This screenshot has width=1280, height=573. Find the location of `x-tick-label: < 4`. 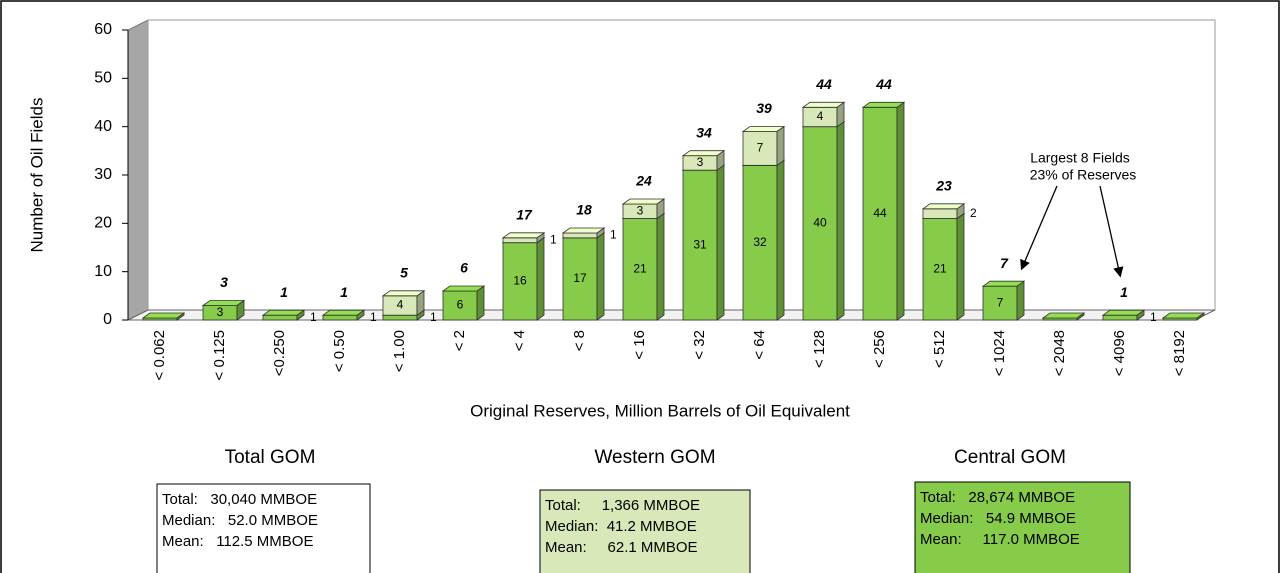

x-tick-label: < 4 is located at coordinates (519, 340).